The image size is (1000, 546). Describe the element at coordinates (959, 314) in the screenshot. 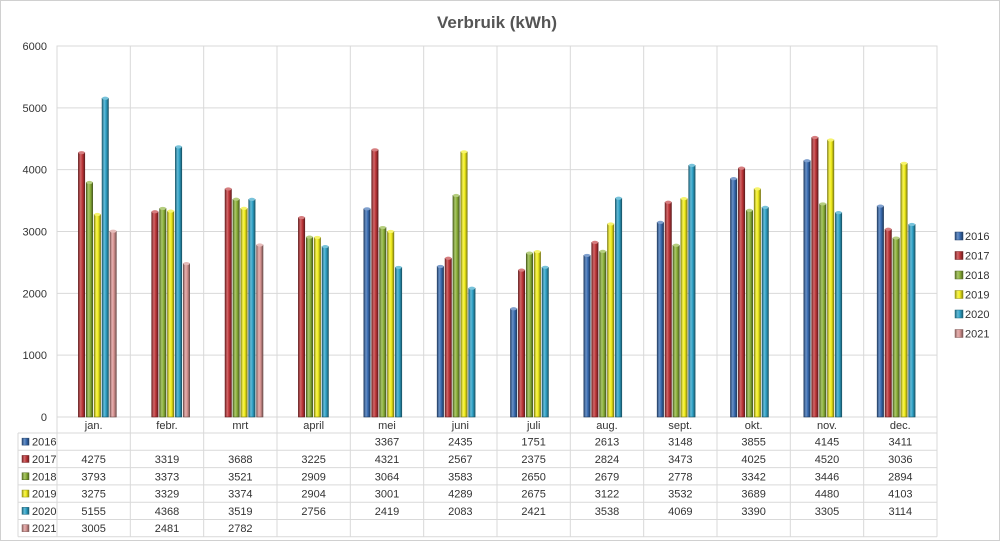

I see `legend-key-2020` at that location.